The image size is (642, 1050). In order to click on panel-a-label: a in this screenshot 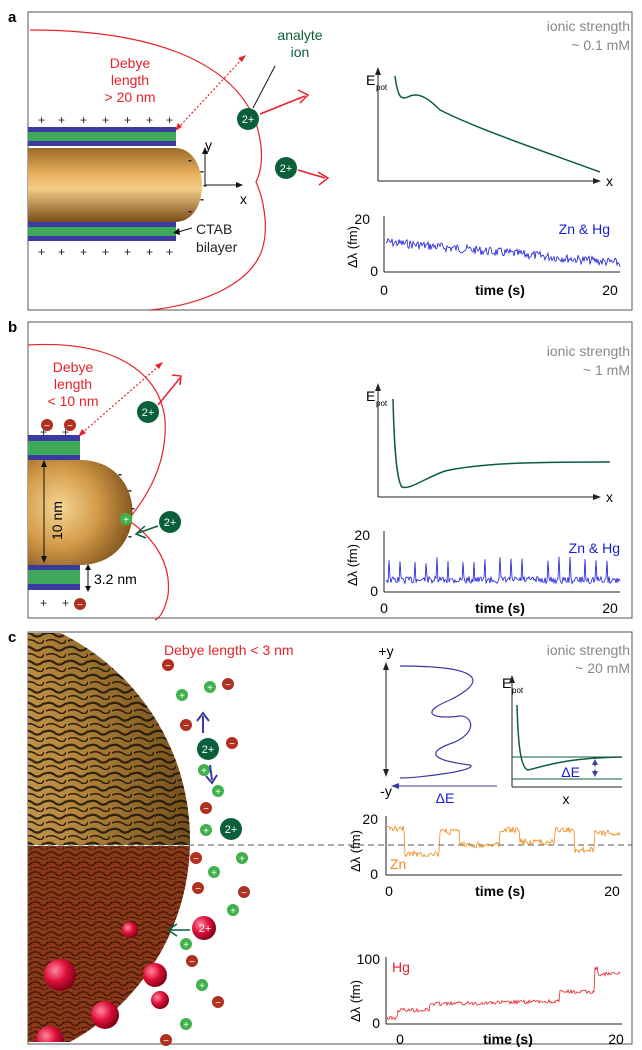, I will do `click(12, 17)`.